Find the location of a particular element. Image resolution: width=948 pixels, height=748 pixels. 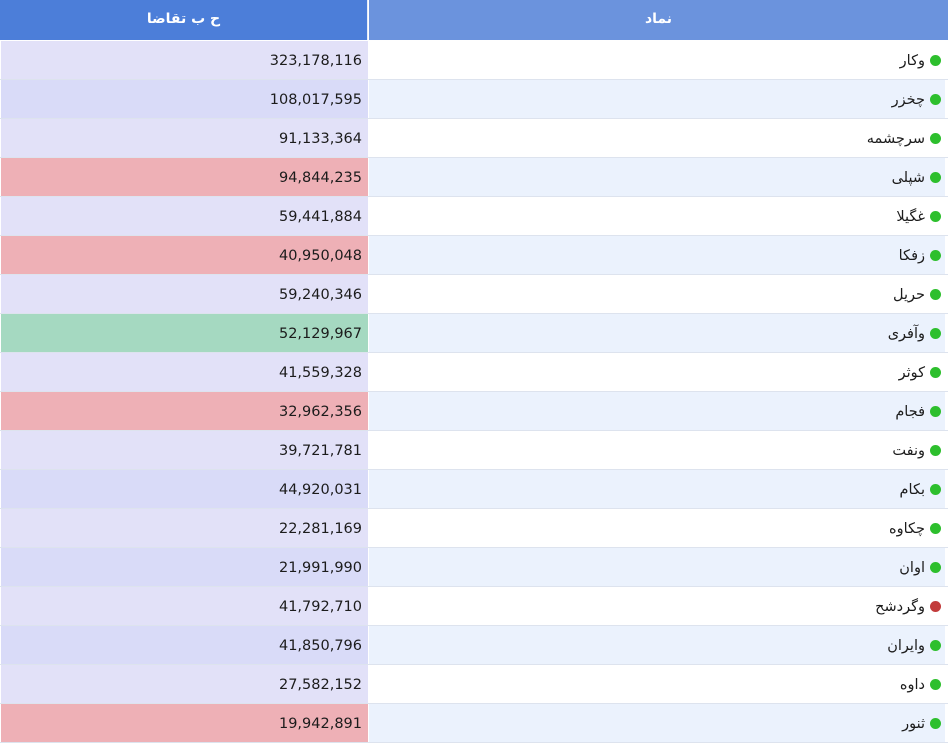

demand-cell: 59,441,884 is located at coordinates (184, 216).